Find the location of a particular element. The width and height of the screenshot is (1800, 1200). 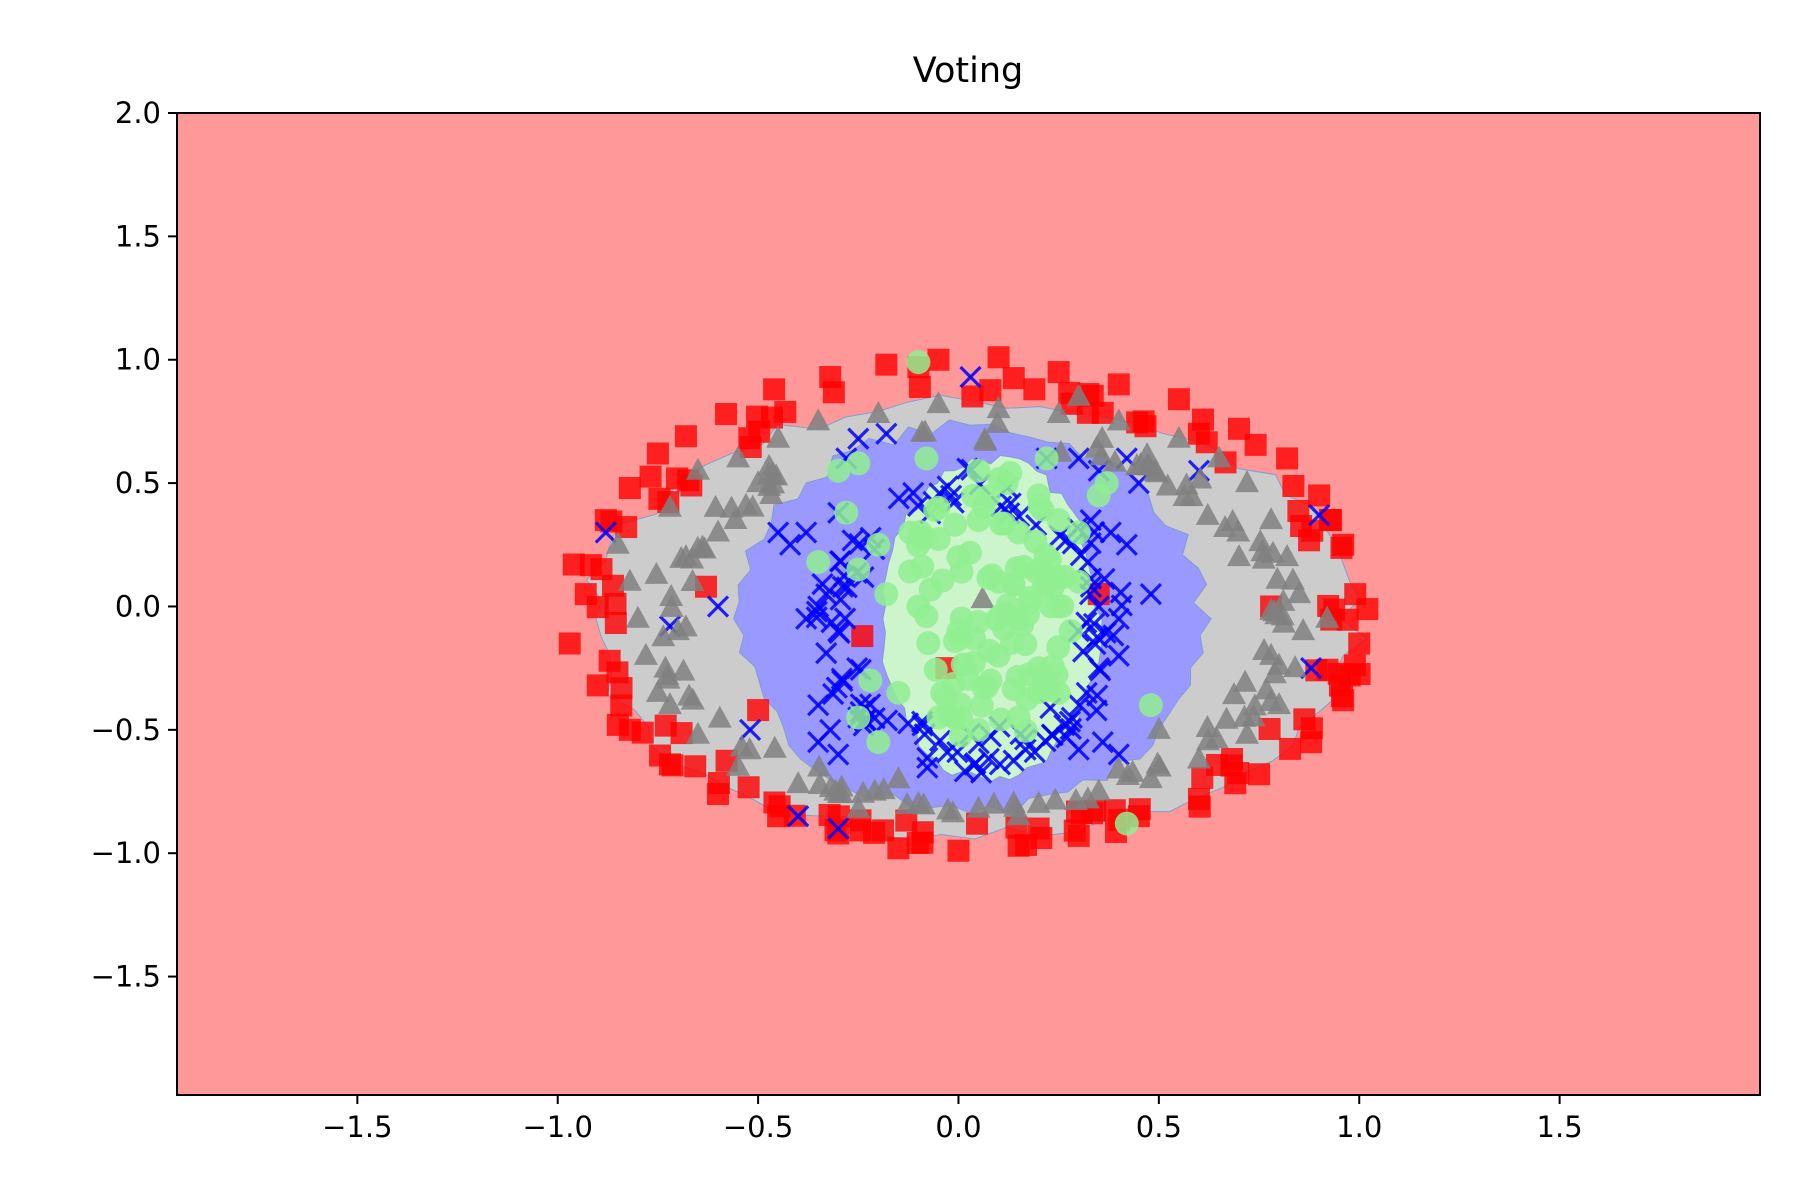

x-tick-label: −1.0 is located at coordinates (558, 1127).